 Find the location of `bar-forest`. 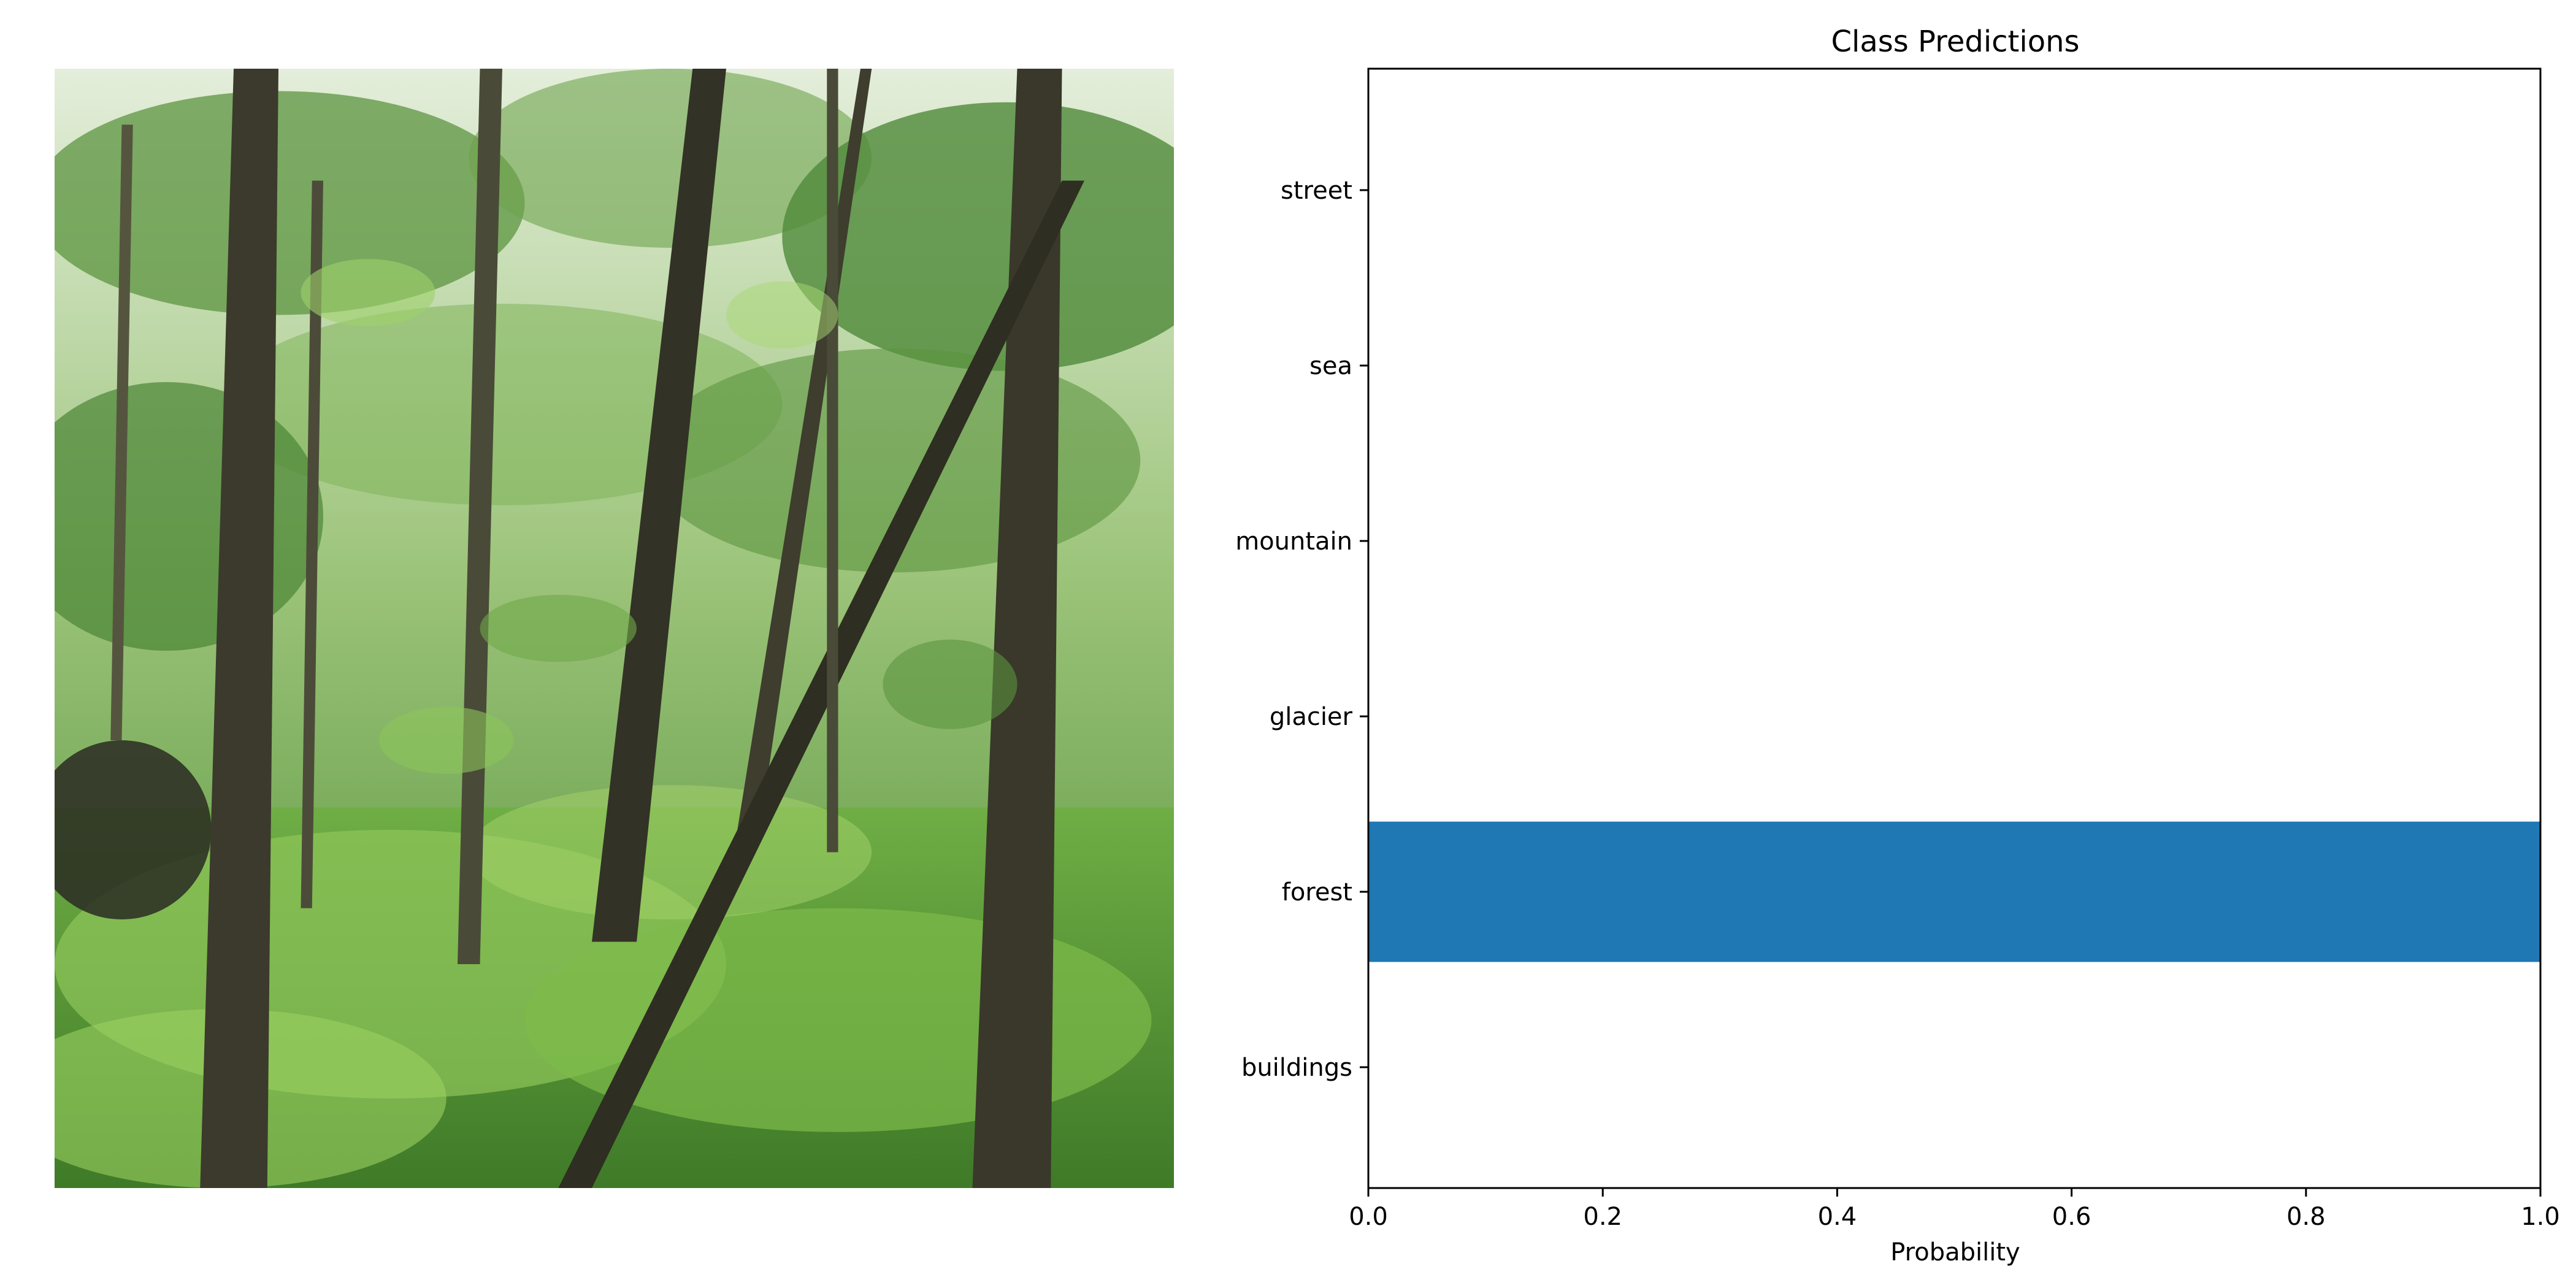

bar-forest is located at coordinates (1954, 891).